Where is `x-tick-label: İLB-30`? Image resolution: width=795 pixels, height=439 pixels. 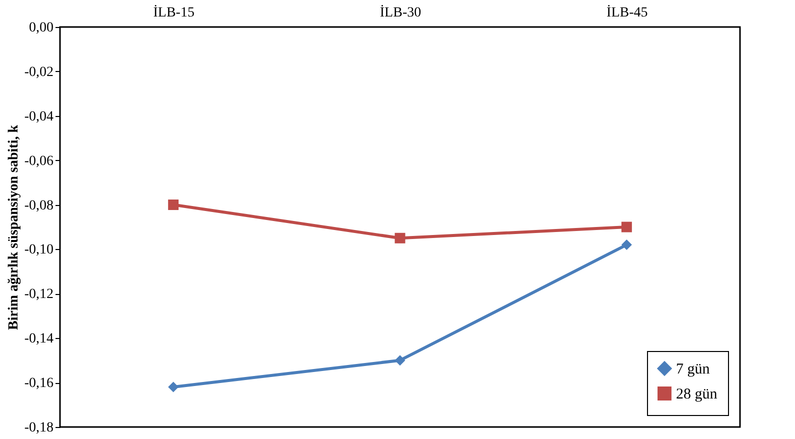 x-tick-label: İLB-30 is located at coordinates (401, 12).